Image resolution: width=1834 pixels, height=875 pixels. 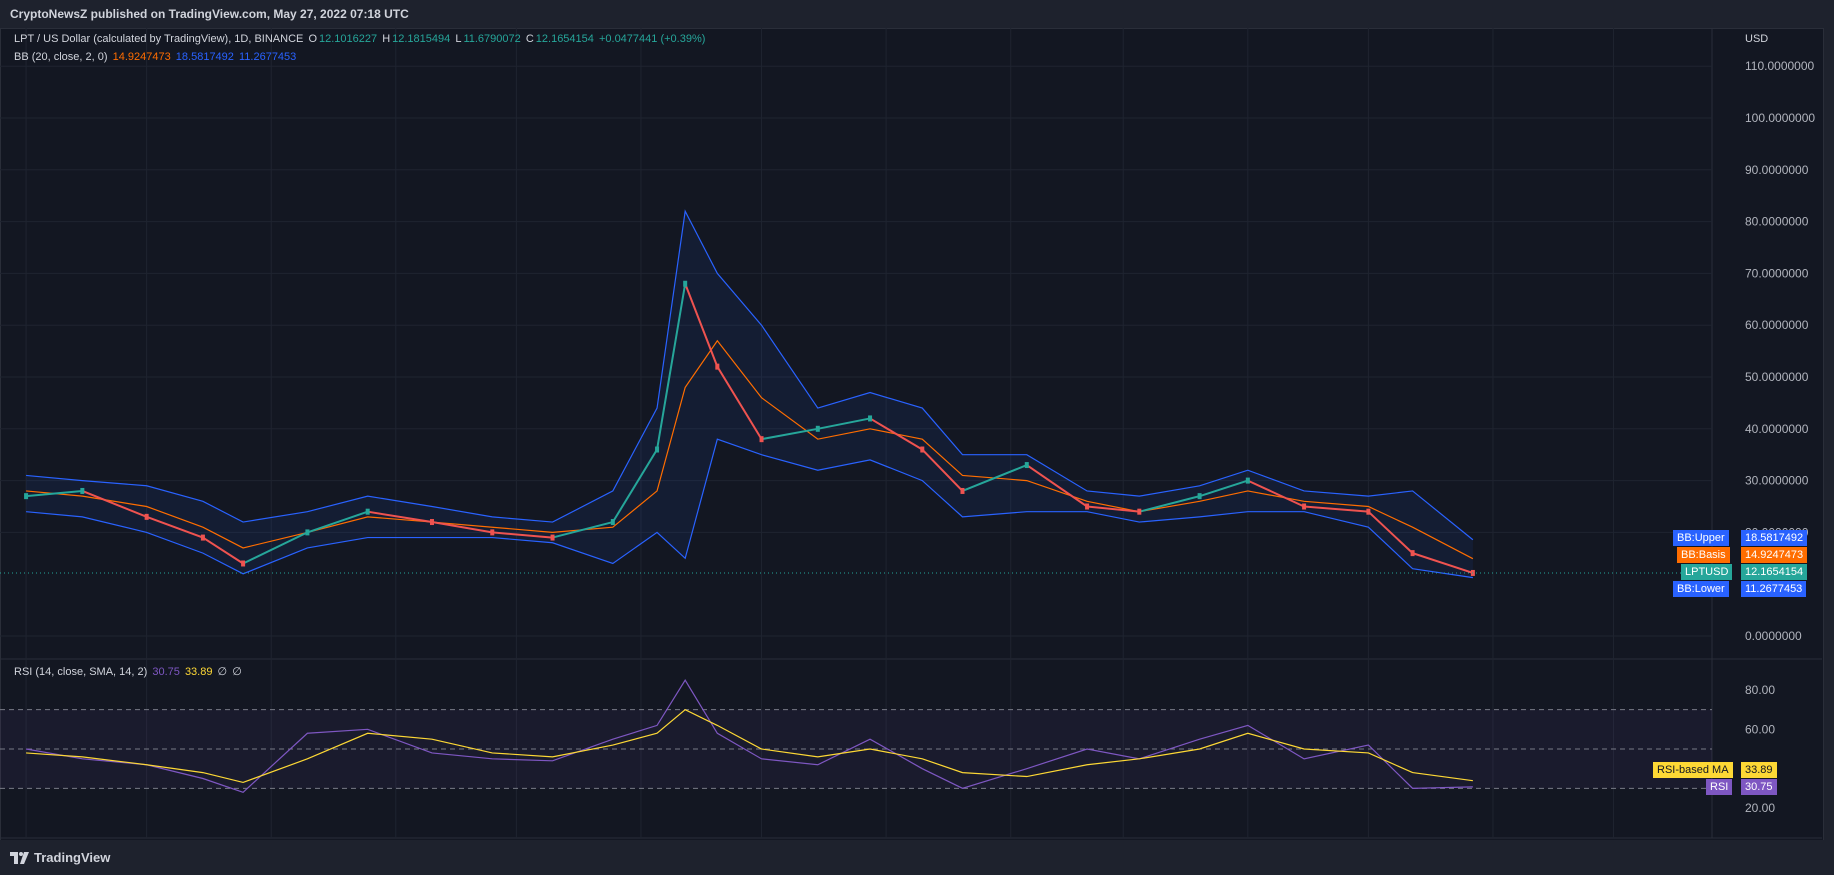 What do you see at coordinates (458, 39) in the screenshot?
I see `low-label: L` at bounding box center [458, 39].